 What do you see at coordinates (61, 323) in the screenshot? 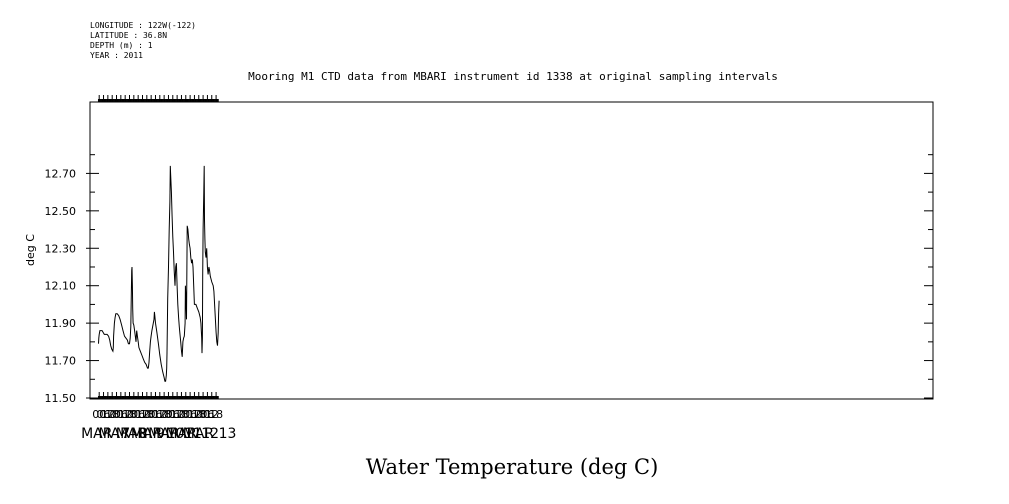
I see `y-tick-label: 11.90` at bounding box center [61, 323].